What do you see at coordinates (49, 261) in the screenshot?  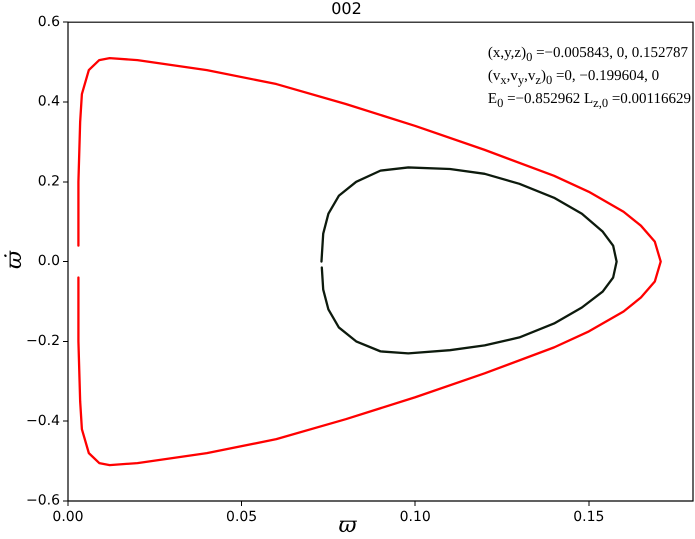 I see `y-tick-label: 0.0` at bounding box center [49, 261].